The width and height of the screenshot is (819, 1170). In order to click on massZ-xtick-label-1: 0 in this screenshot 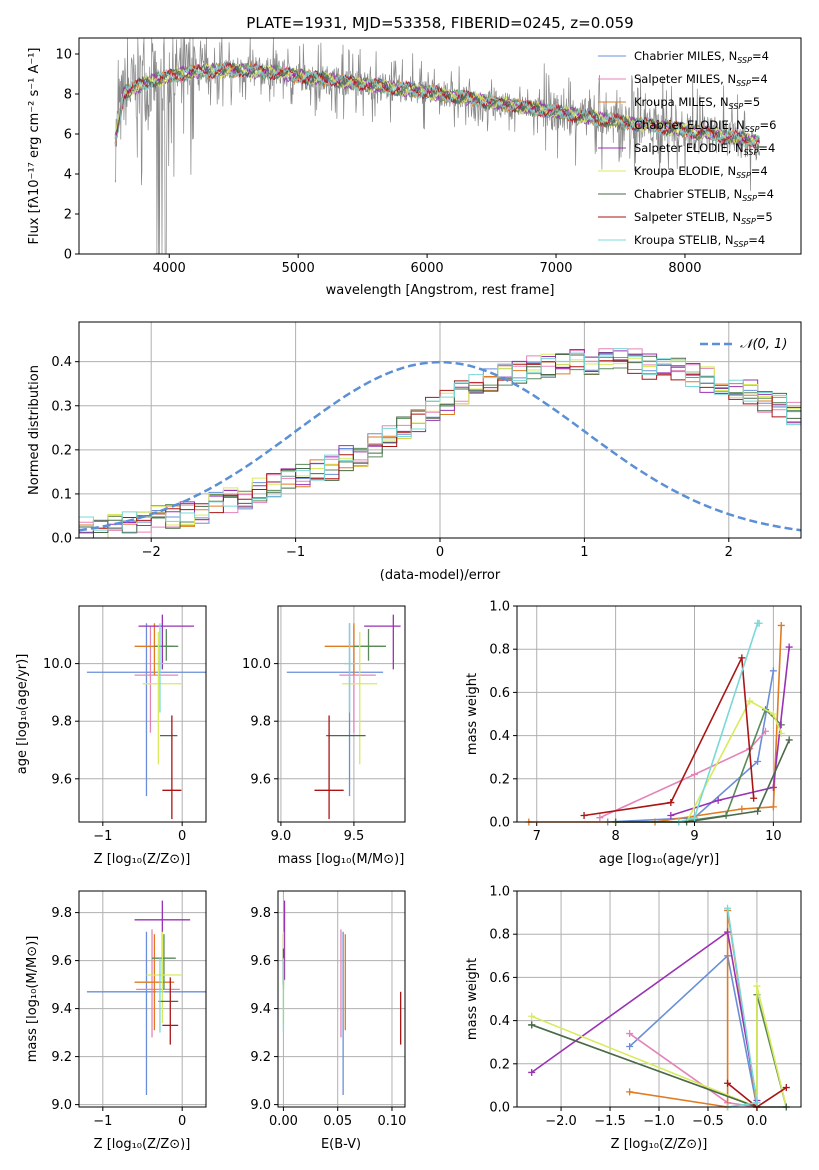, I will do `click(182, 1121)`.